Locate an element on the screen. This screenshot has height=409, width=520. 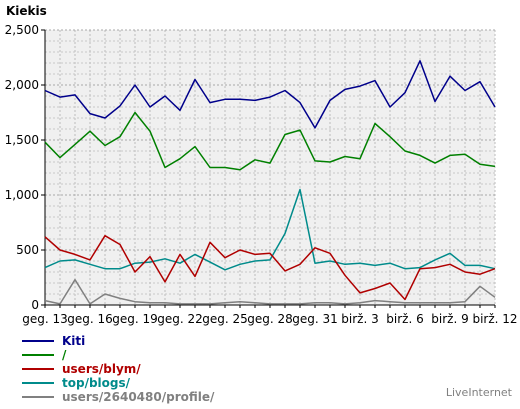
x-tick-label: birž. 3 is located at coordinates (359, 319).